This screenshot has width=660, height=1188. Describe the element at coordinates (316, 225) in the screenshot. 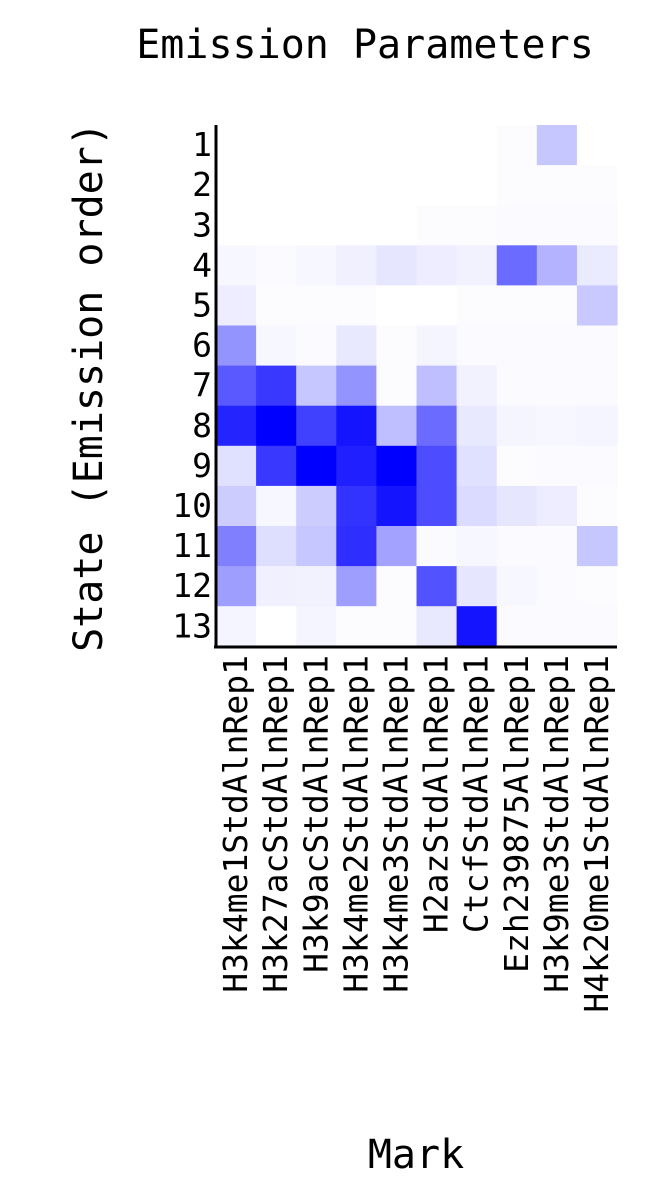

I see `heatmap-cell-state-3-H3k9acStdAlnRep1` at that location.